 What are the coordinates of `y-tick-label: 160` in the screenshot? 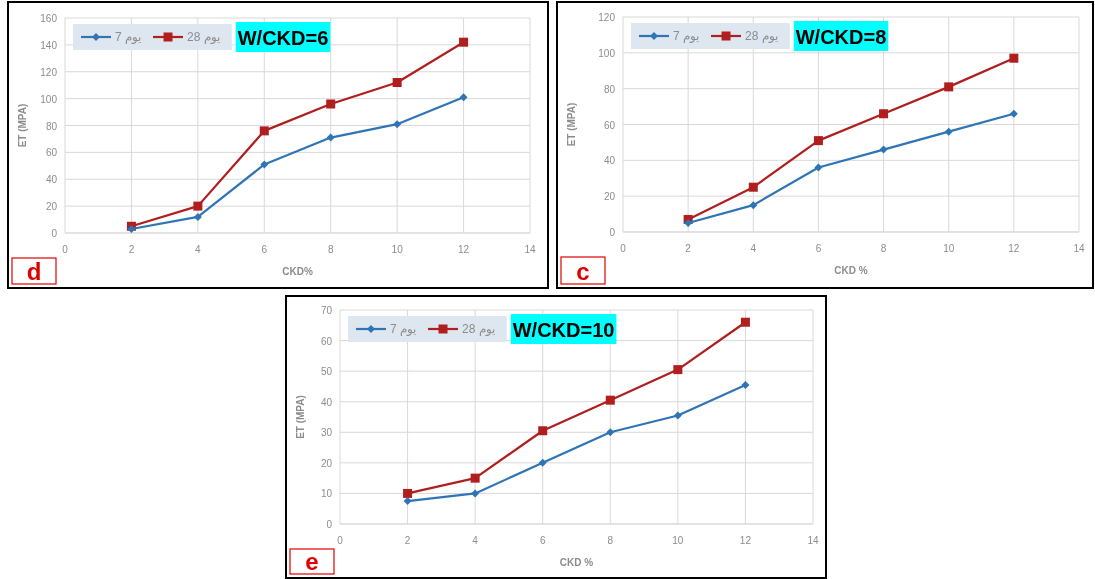 It's located at (49, 18).